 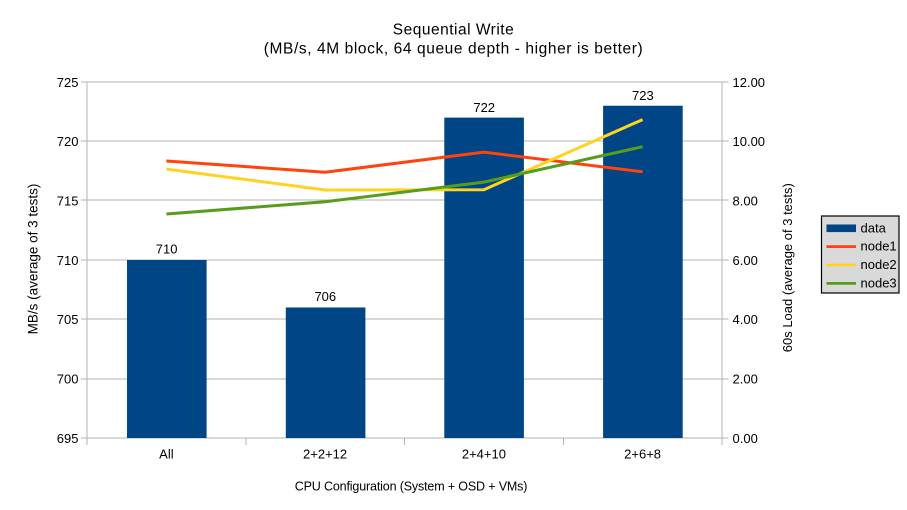 I want to click on svg-text: 723, so click(x=643, y=95).